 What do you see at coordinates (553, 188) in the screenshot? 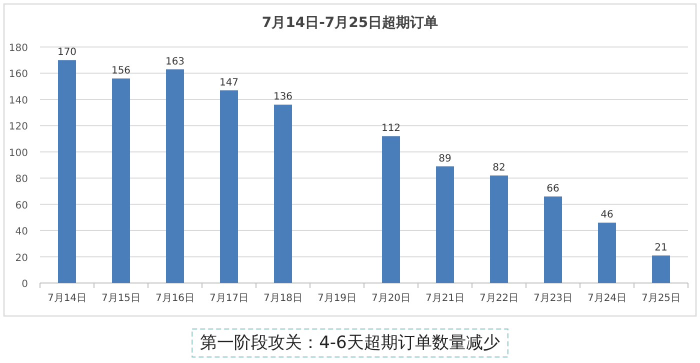
I see `data-label: 66` at bounding box center [553, 188].